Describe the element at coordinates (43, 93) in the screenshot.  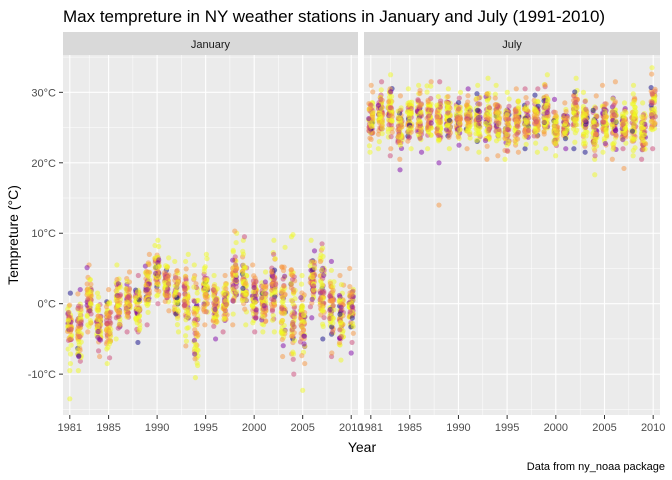
I see `y-tick-label: 30°C` at that location.